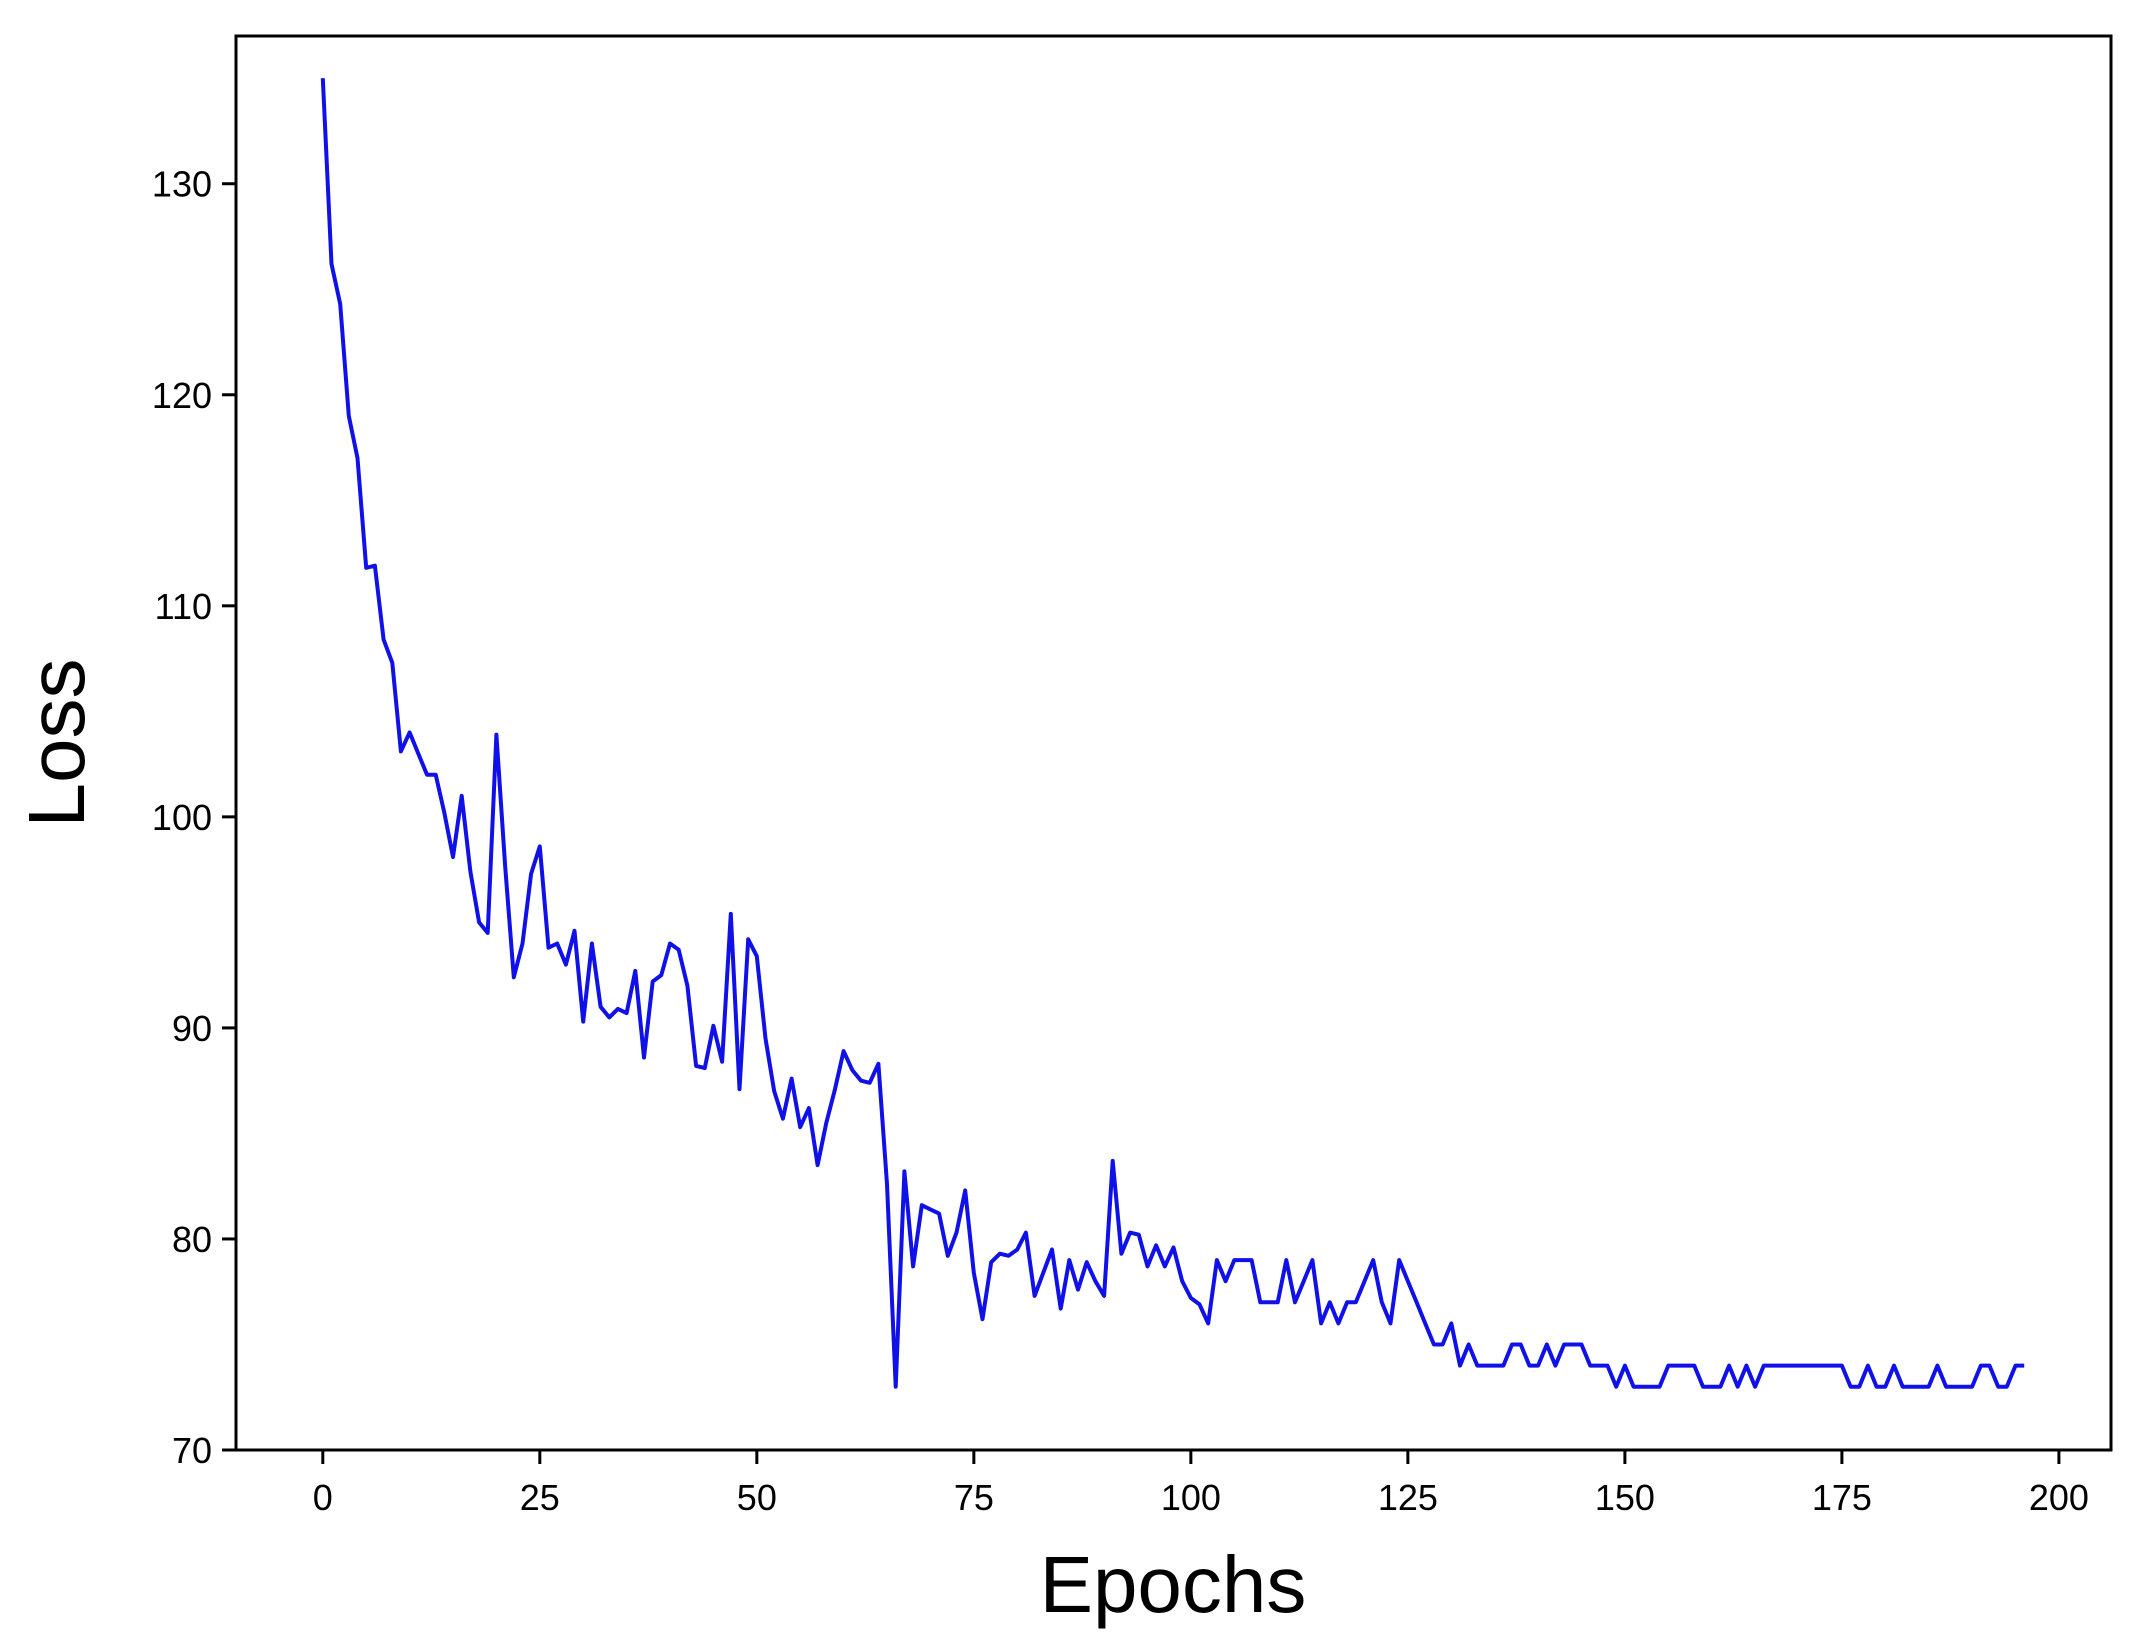 This screenshot has height=1645, width=2141. I want to click on x-axis-label: Epochs, so click(1173, 1584).